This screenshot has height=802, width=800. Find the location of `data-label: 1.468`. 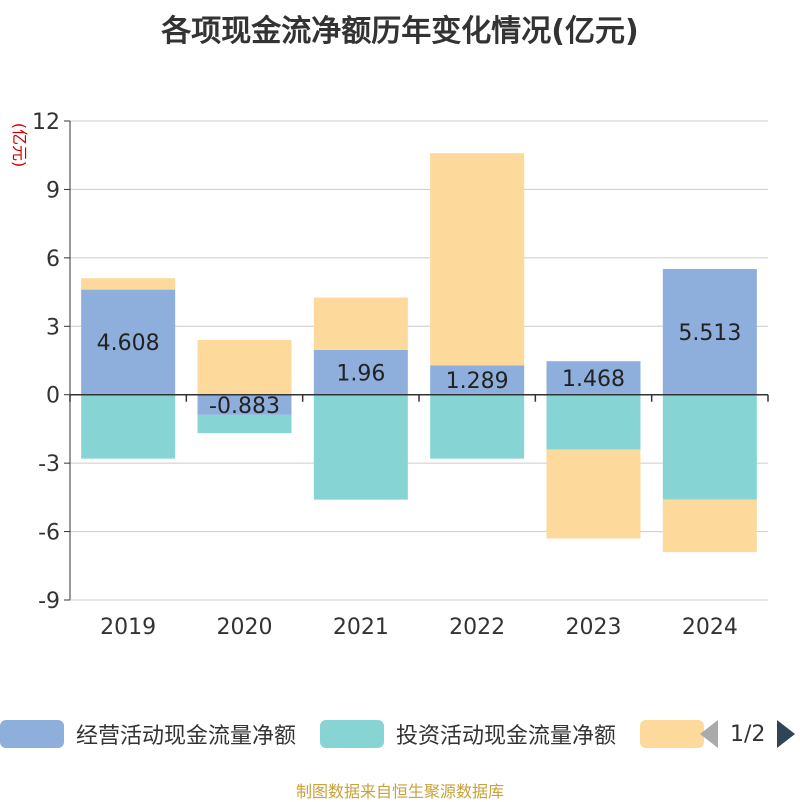

data-label: 1.468 is located at coordinates (593, 379).